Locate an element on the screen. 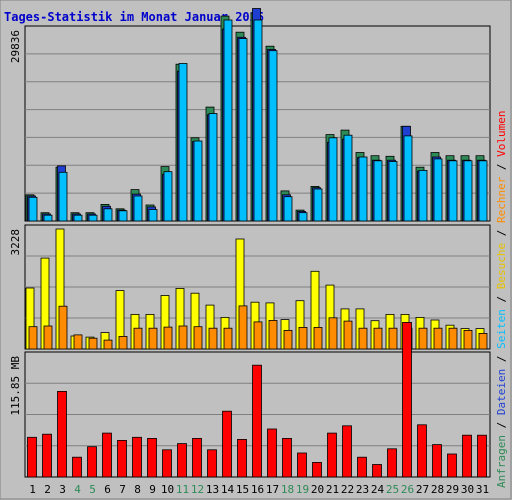  panel-ymax-label: 3228 is located at coordinates (15, 242).